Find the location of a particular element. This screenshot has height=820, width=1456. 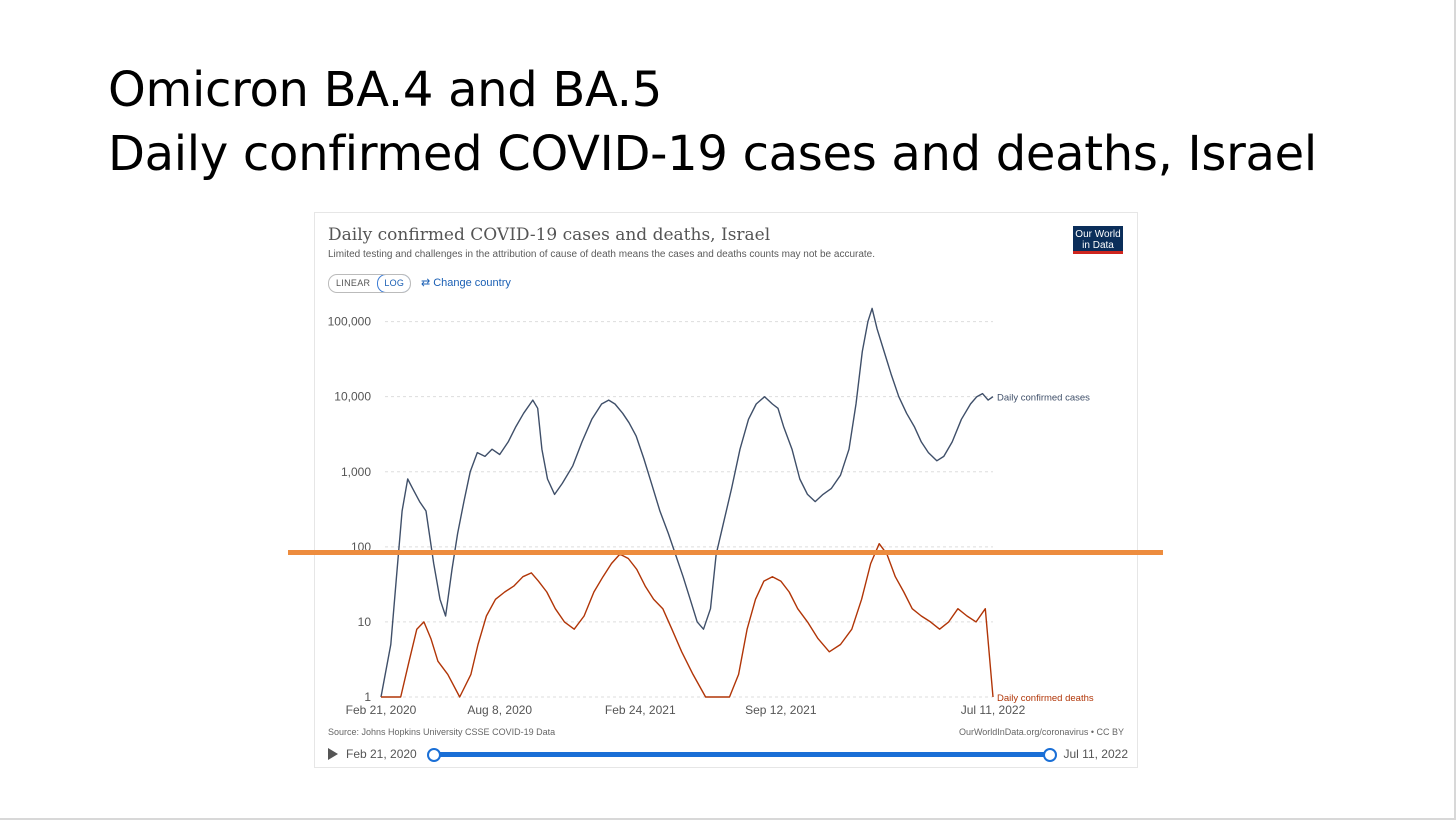

owid-logo-line-2: in Data is located at coordinates (1098, 245).